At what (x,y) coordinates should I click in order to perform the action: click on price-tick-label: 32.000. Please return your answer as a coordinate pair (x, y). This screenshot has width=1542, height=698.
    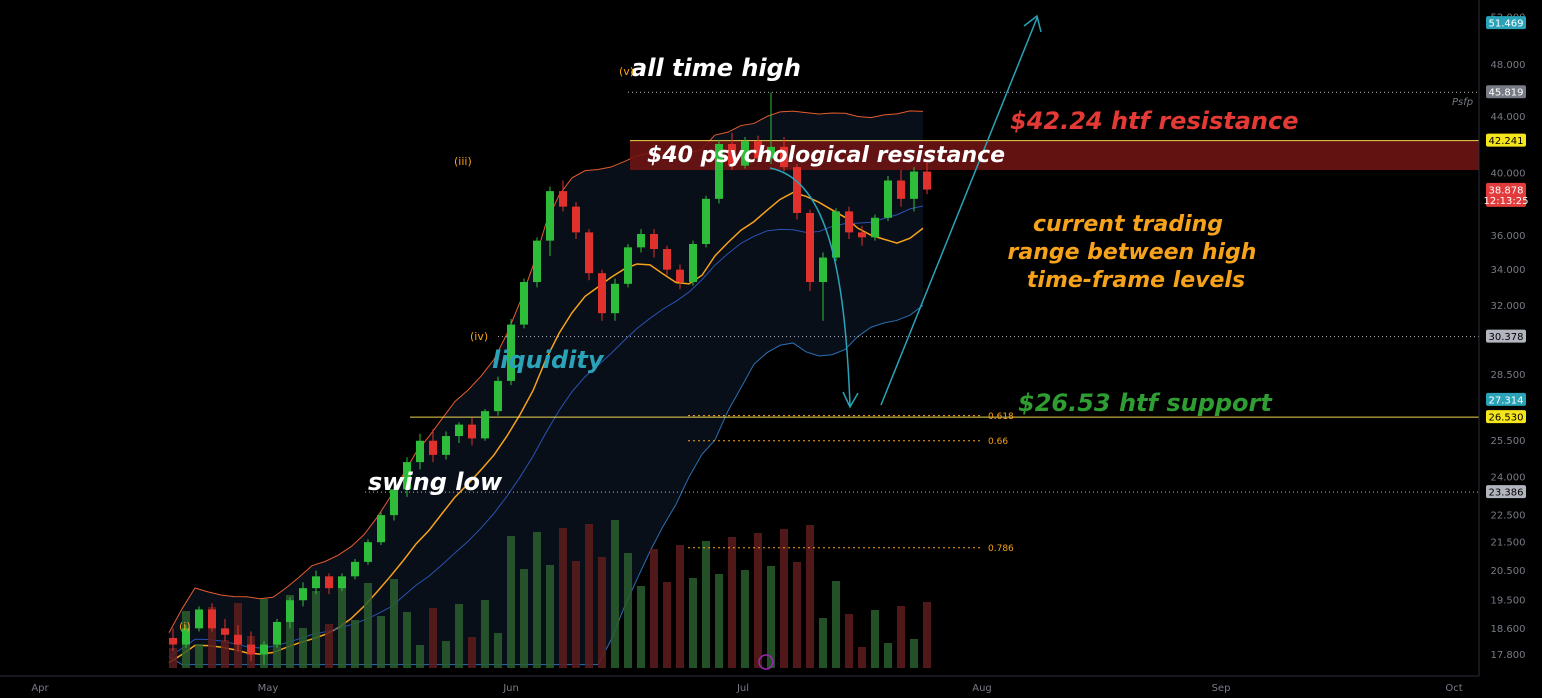
    Looking at the image, I should click on (1508, 306).